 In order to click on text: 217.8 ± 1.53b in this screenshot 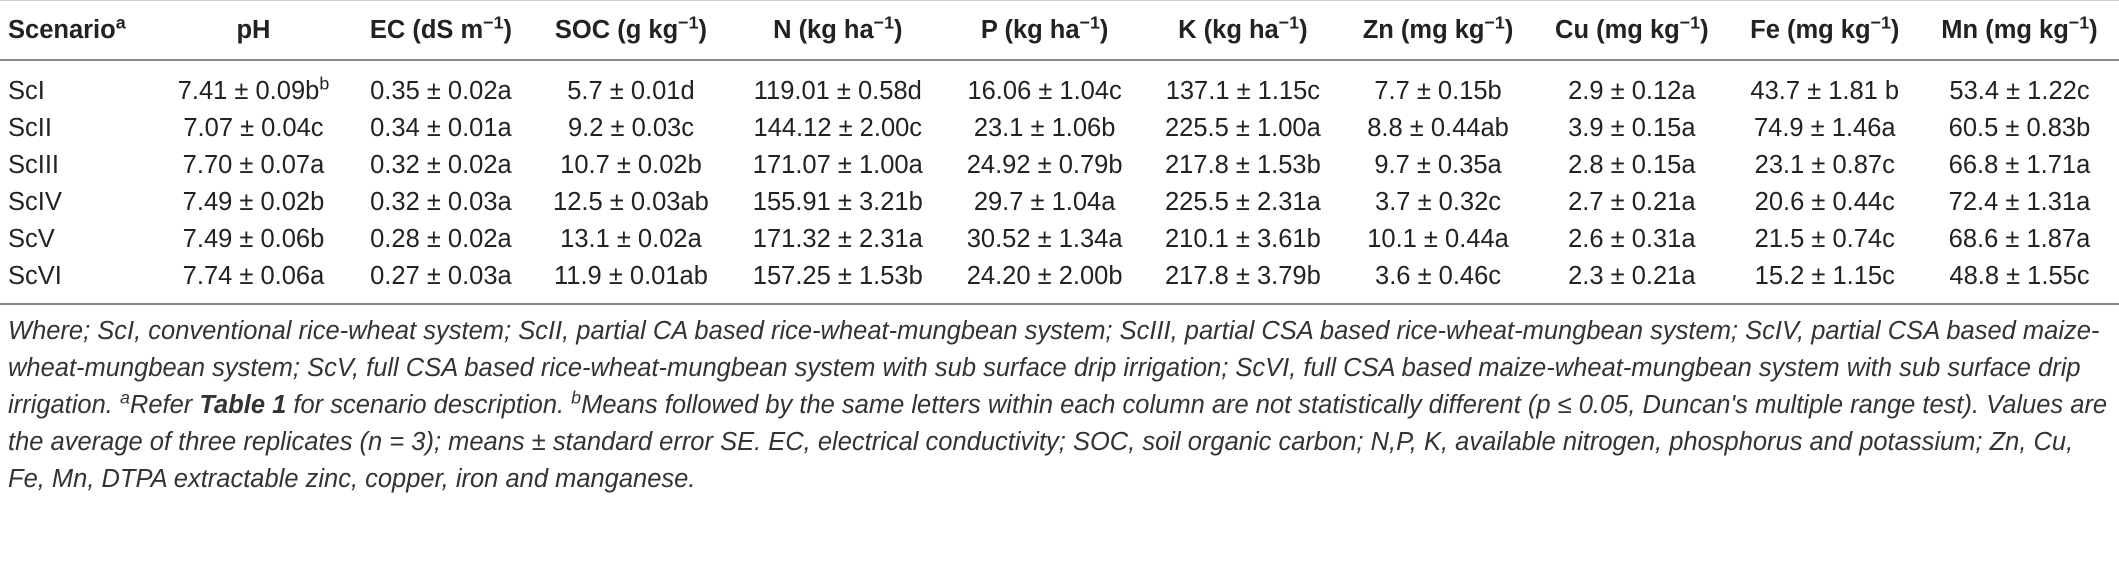, I will do `click(1242, 165)`.